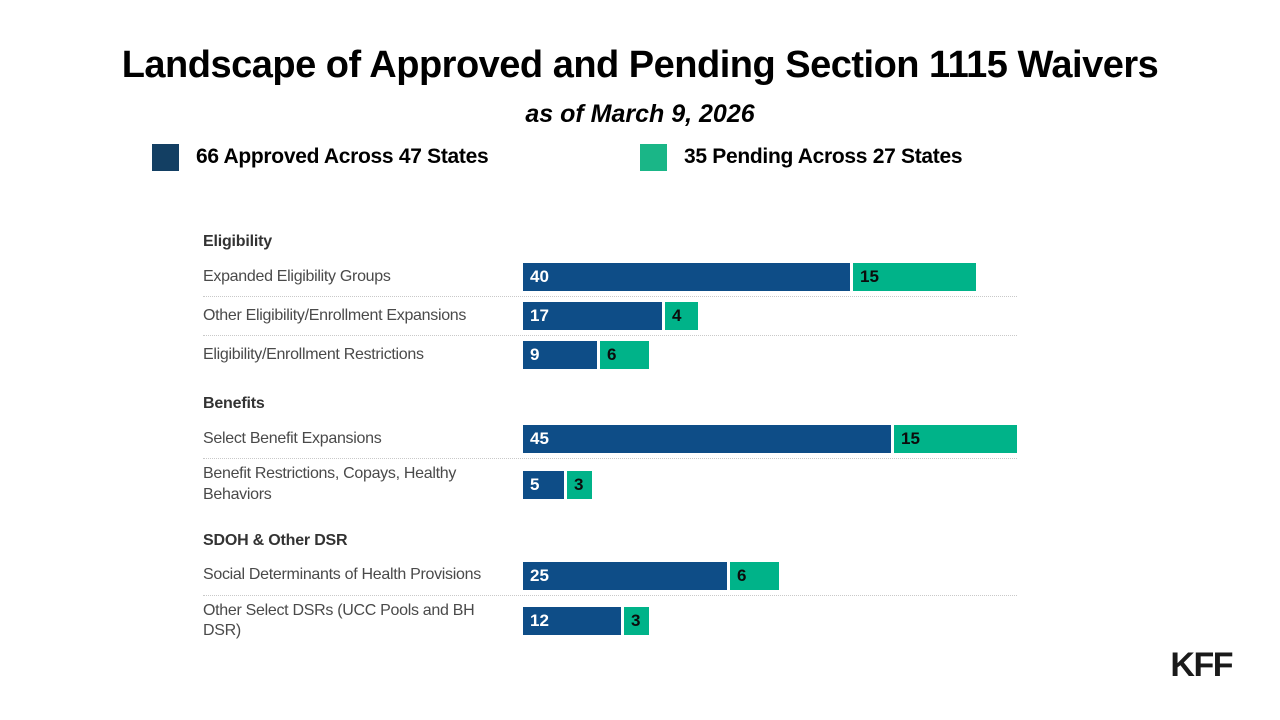 The image size is (1280, 720). Describe the element at coordinates (275, 540) in the screenshot. I see `group-header: SDOH & Other DSR` at that location.